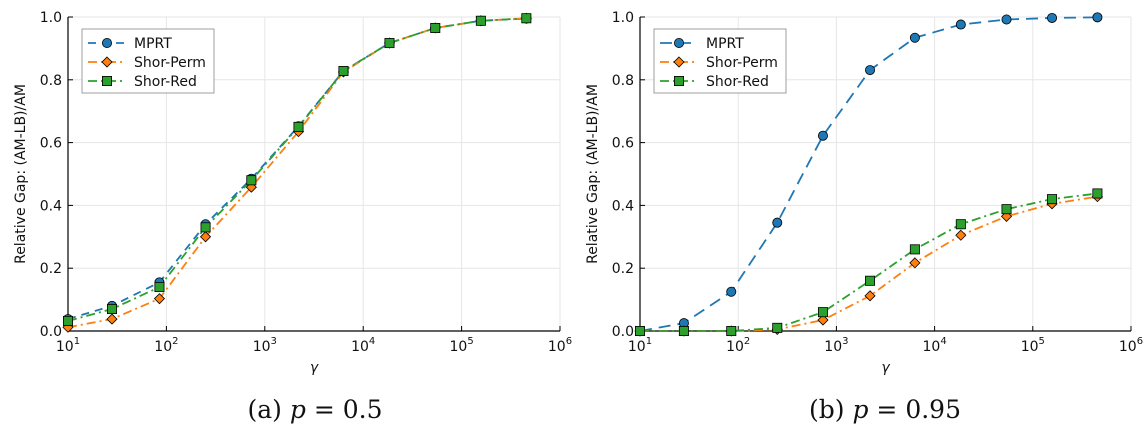 The width and height of the screenshot is (1144, 425). I want to click on x-tick-label: 10³, so click(265, 345).